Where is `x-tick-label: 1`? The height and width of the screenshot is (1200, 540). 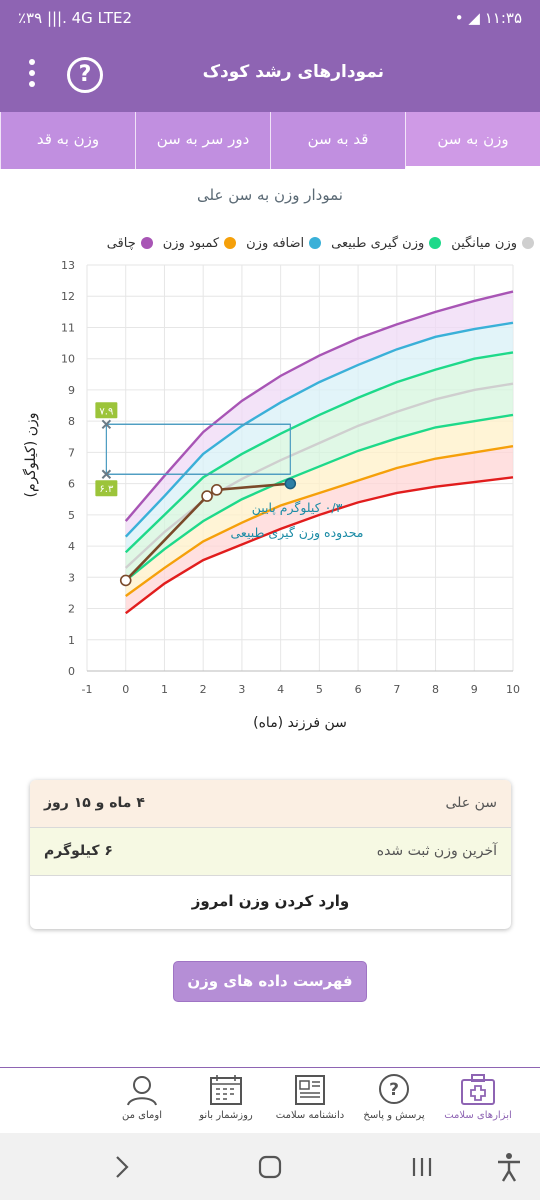 x-tick-label: 1 is located at coordinates (164, 689).